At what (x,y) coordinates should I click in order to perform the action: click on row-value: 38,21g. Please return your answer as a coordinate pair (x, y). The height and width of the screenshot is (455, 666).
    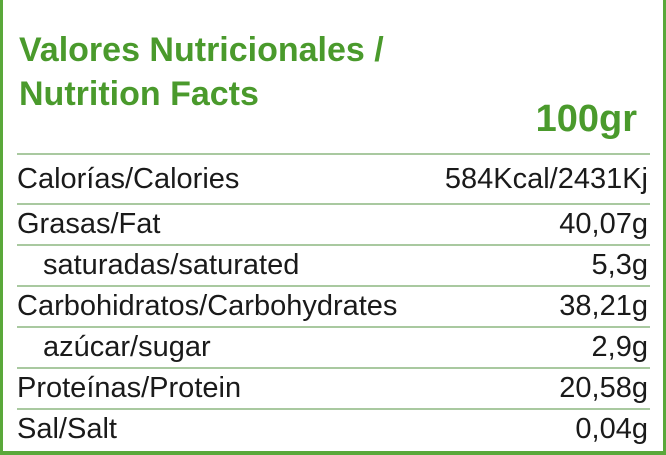
    Looking at the image, I should click on (603, 306).